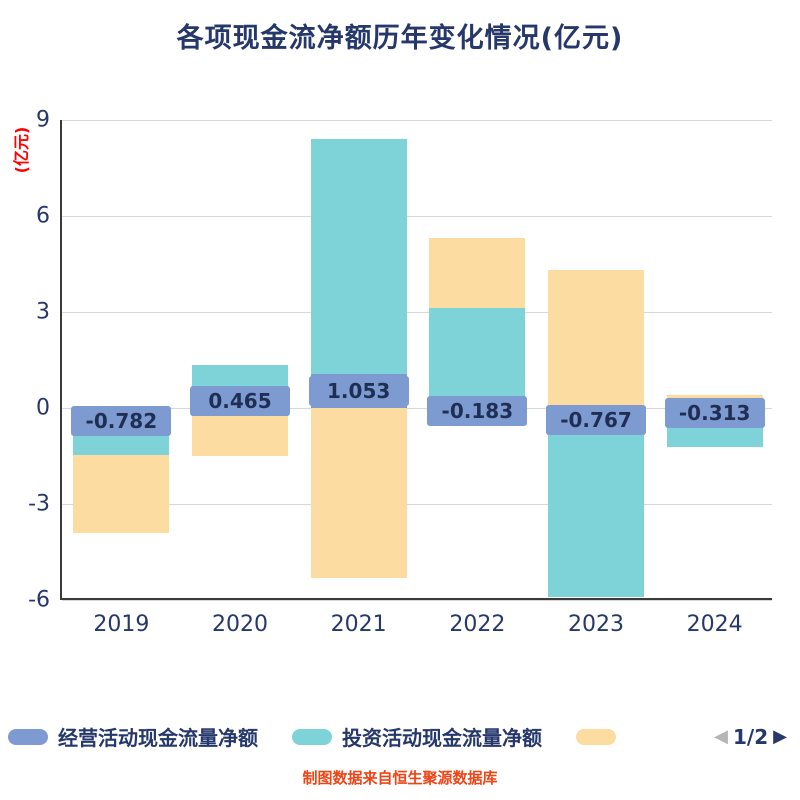 This screenshot has height=800, width=800. I want to click on x-tick-label: 2020, so click(239, 624).